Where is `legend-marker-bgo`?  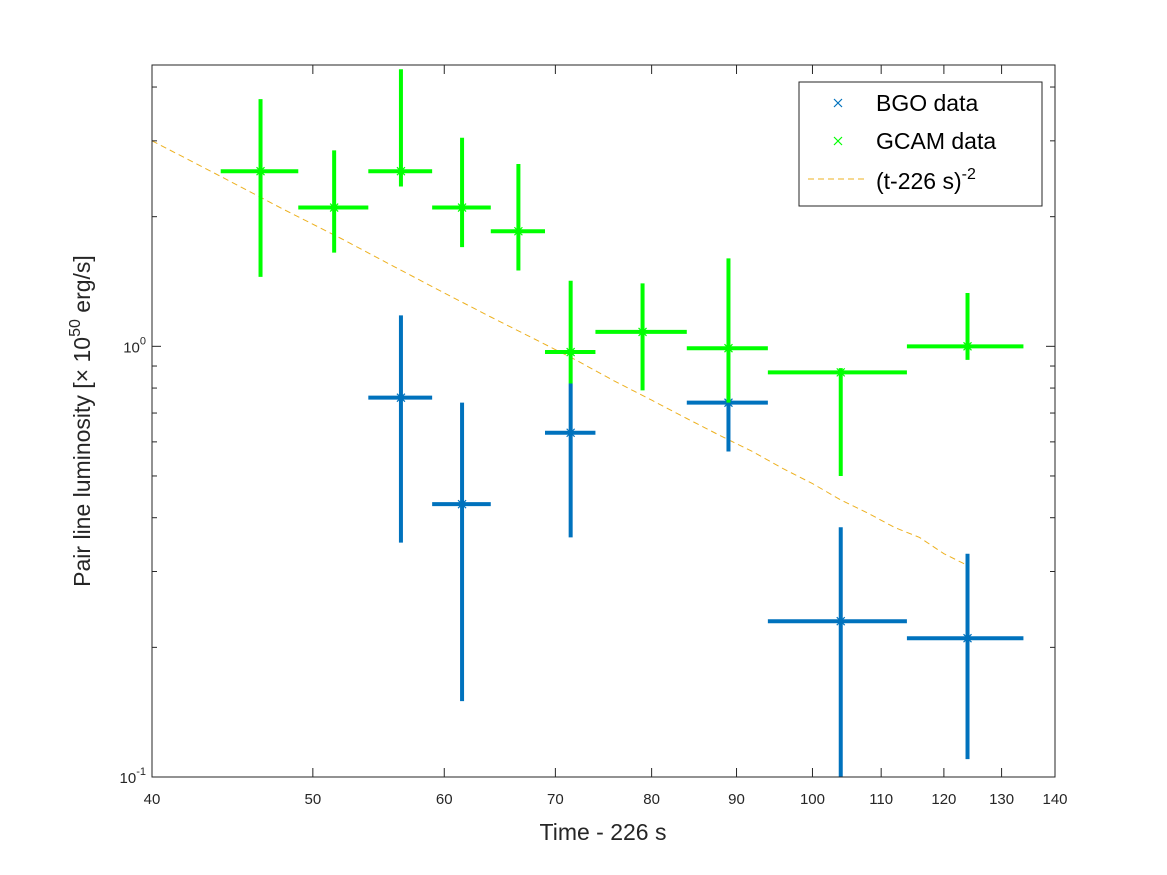 legend-marker-bgo is located at coordinates (838, 103).